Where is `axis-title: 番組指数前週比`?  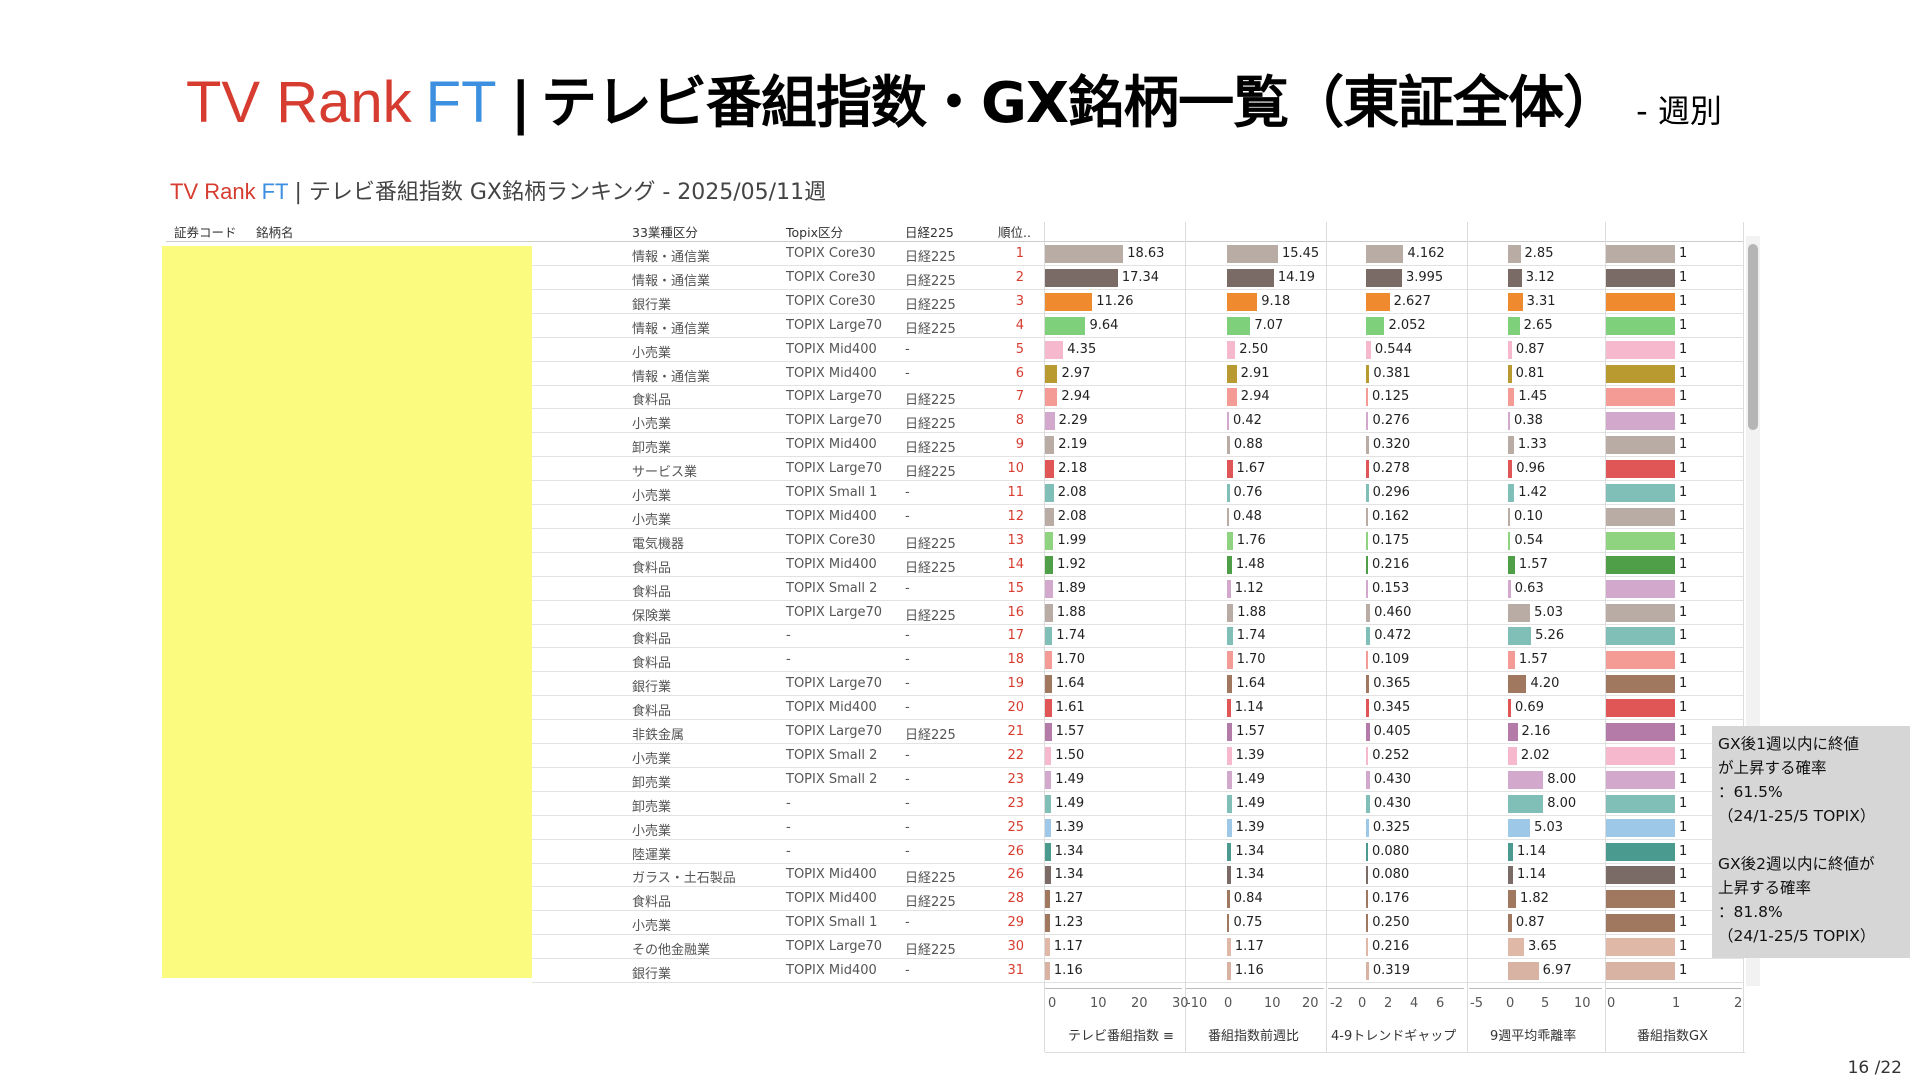 axis-title: 番組指数前週比 is located at coordinates (1254, 1036).